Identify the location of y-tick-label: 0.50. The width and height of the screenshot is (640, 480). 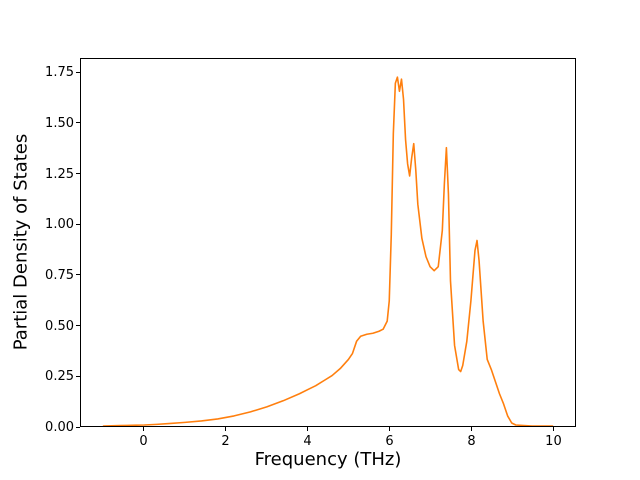
(59, 326).